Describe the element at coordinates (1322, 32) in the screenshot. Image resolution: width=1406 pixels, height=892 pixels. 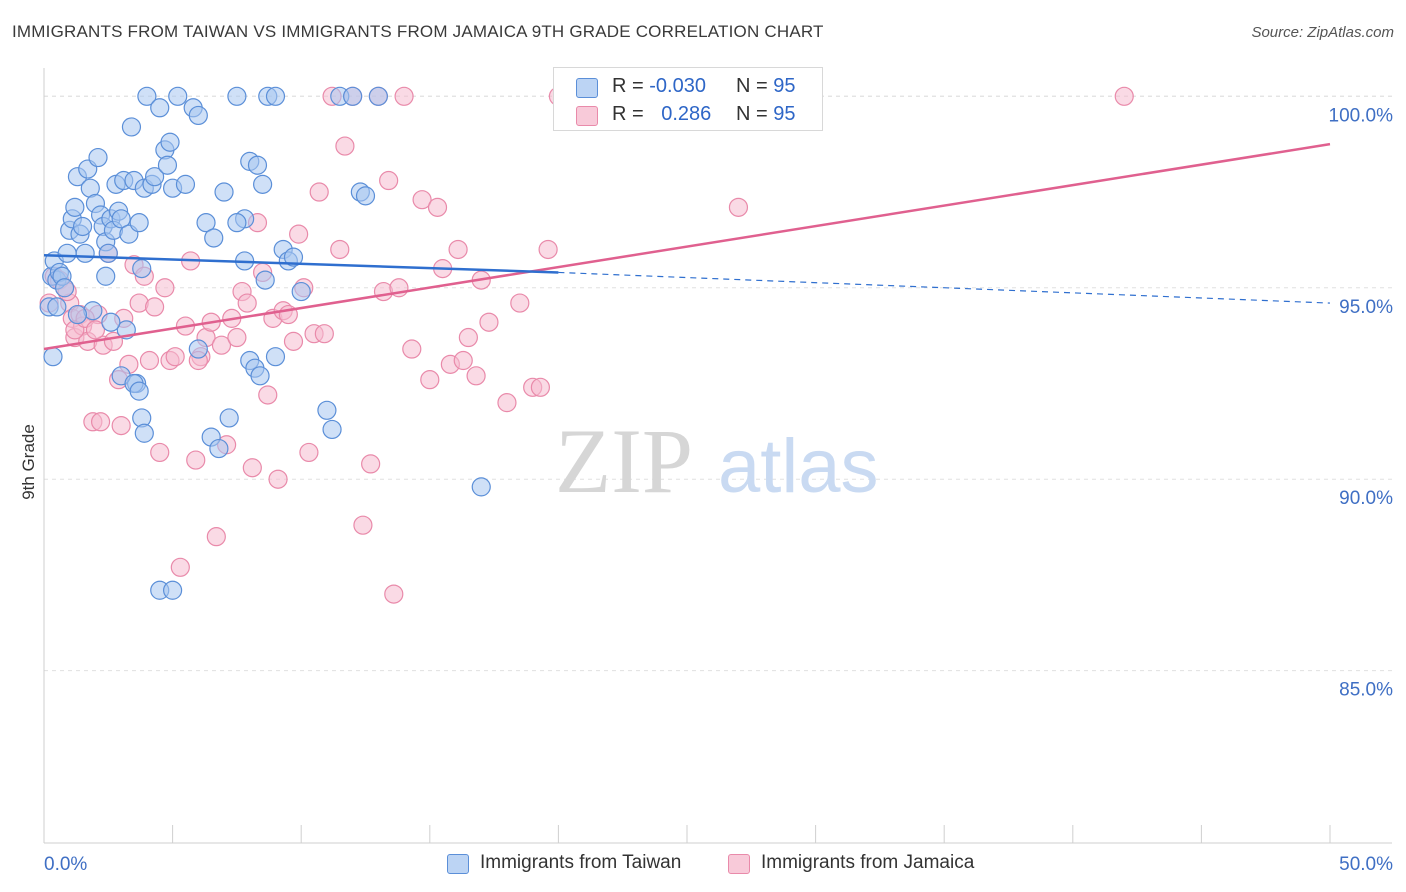
I see `source-label: Source: ZipAtlas.com` at that location.